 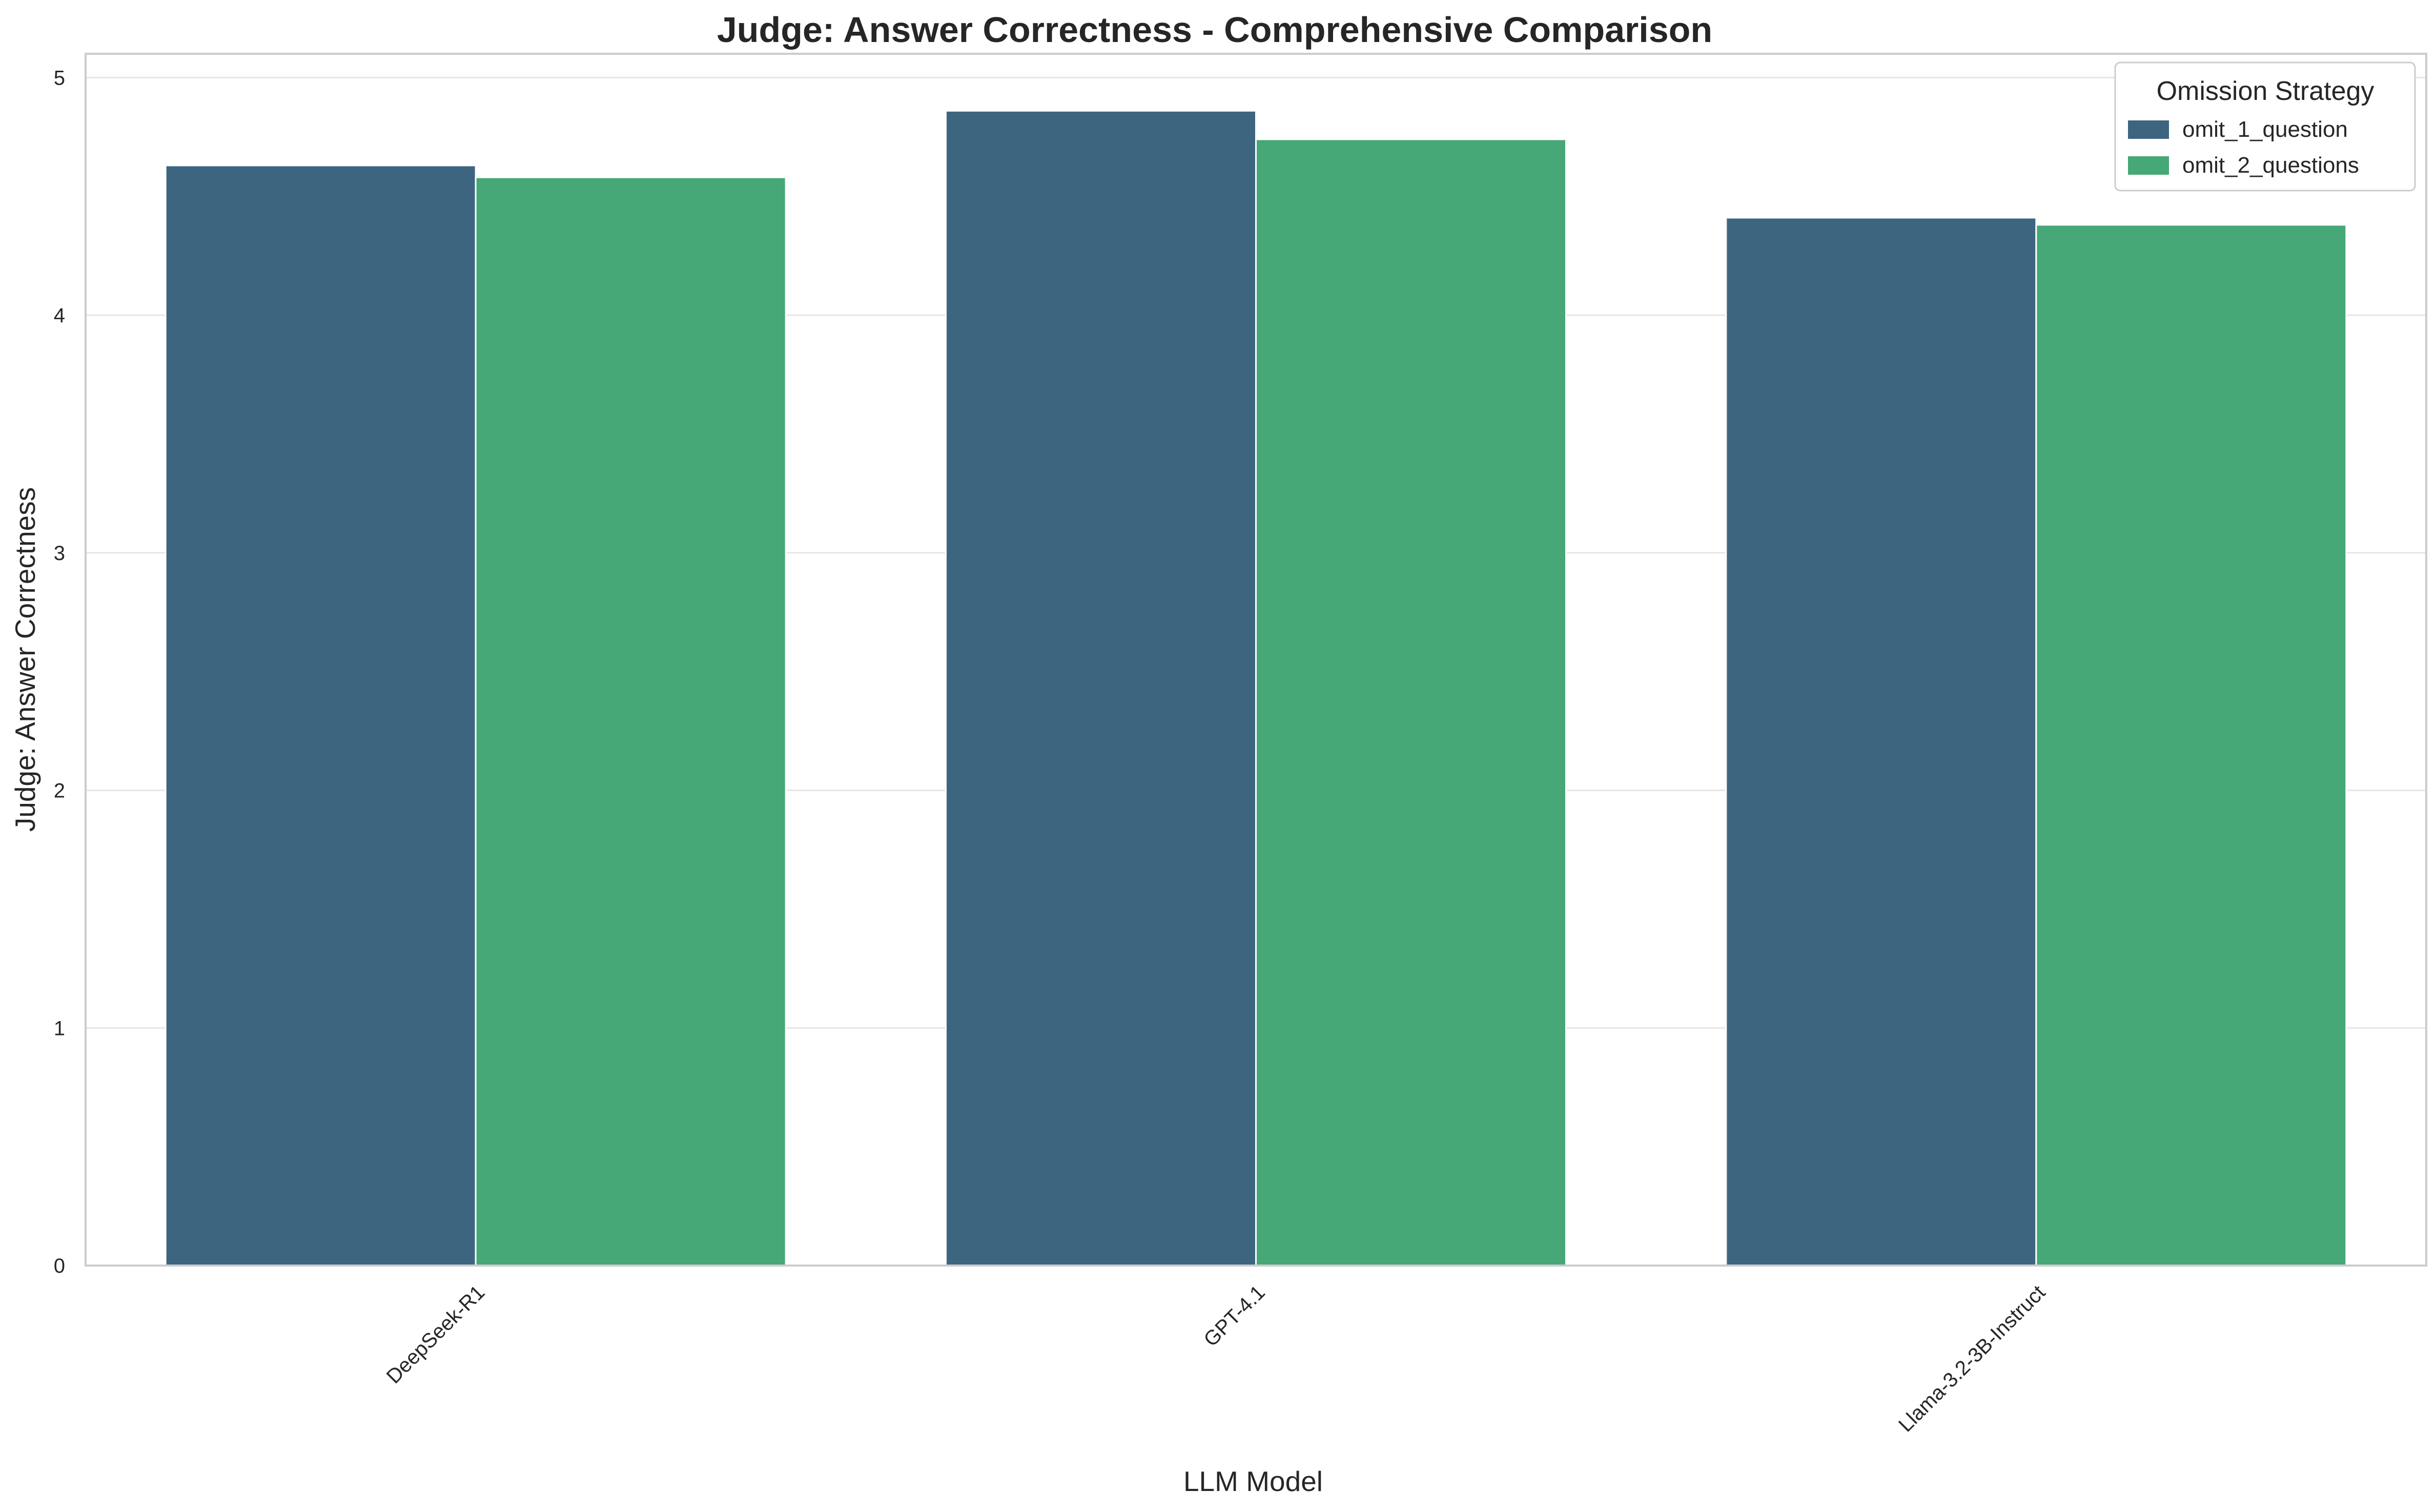 What do you see at coordinates (1234, 1316) in the screenshot?
I see `x-tick-label: GPT-4.1` at bounding box center [1234, 1316].